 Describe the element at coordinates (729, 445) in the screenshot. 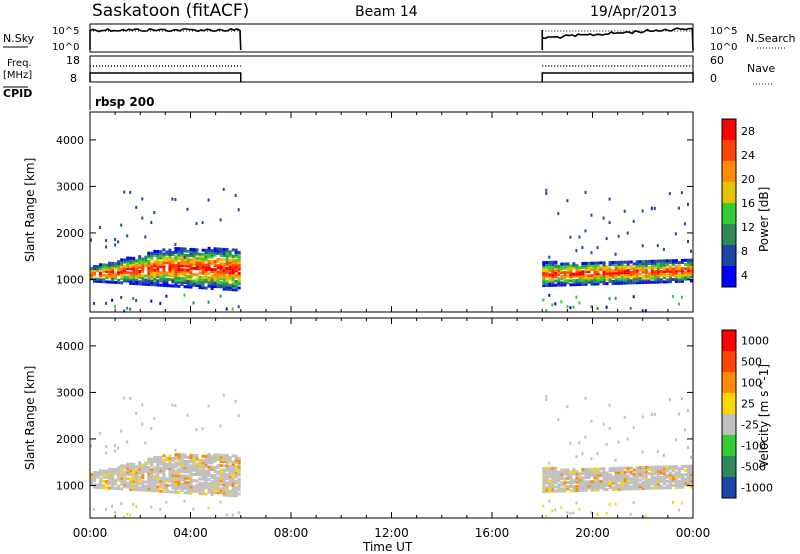

I see `colorbar-swatch` at that location.